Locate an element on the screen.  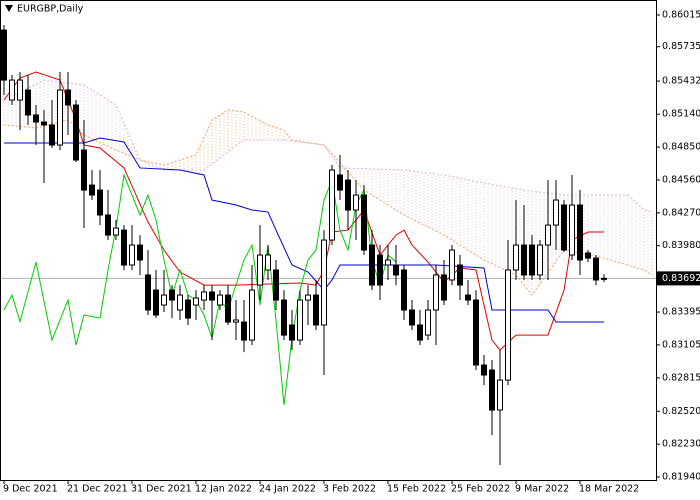
x-tick-label: 25 Feb 2022 is located at coordinates (480, 489).